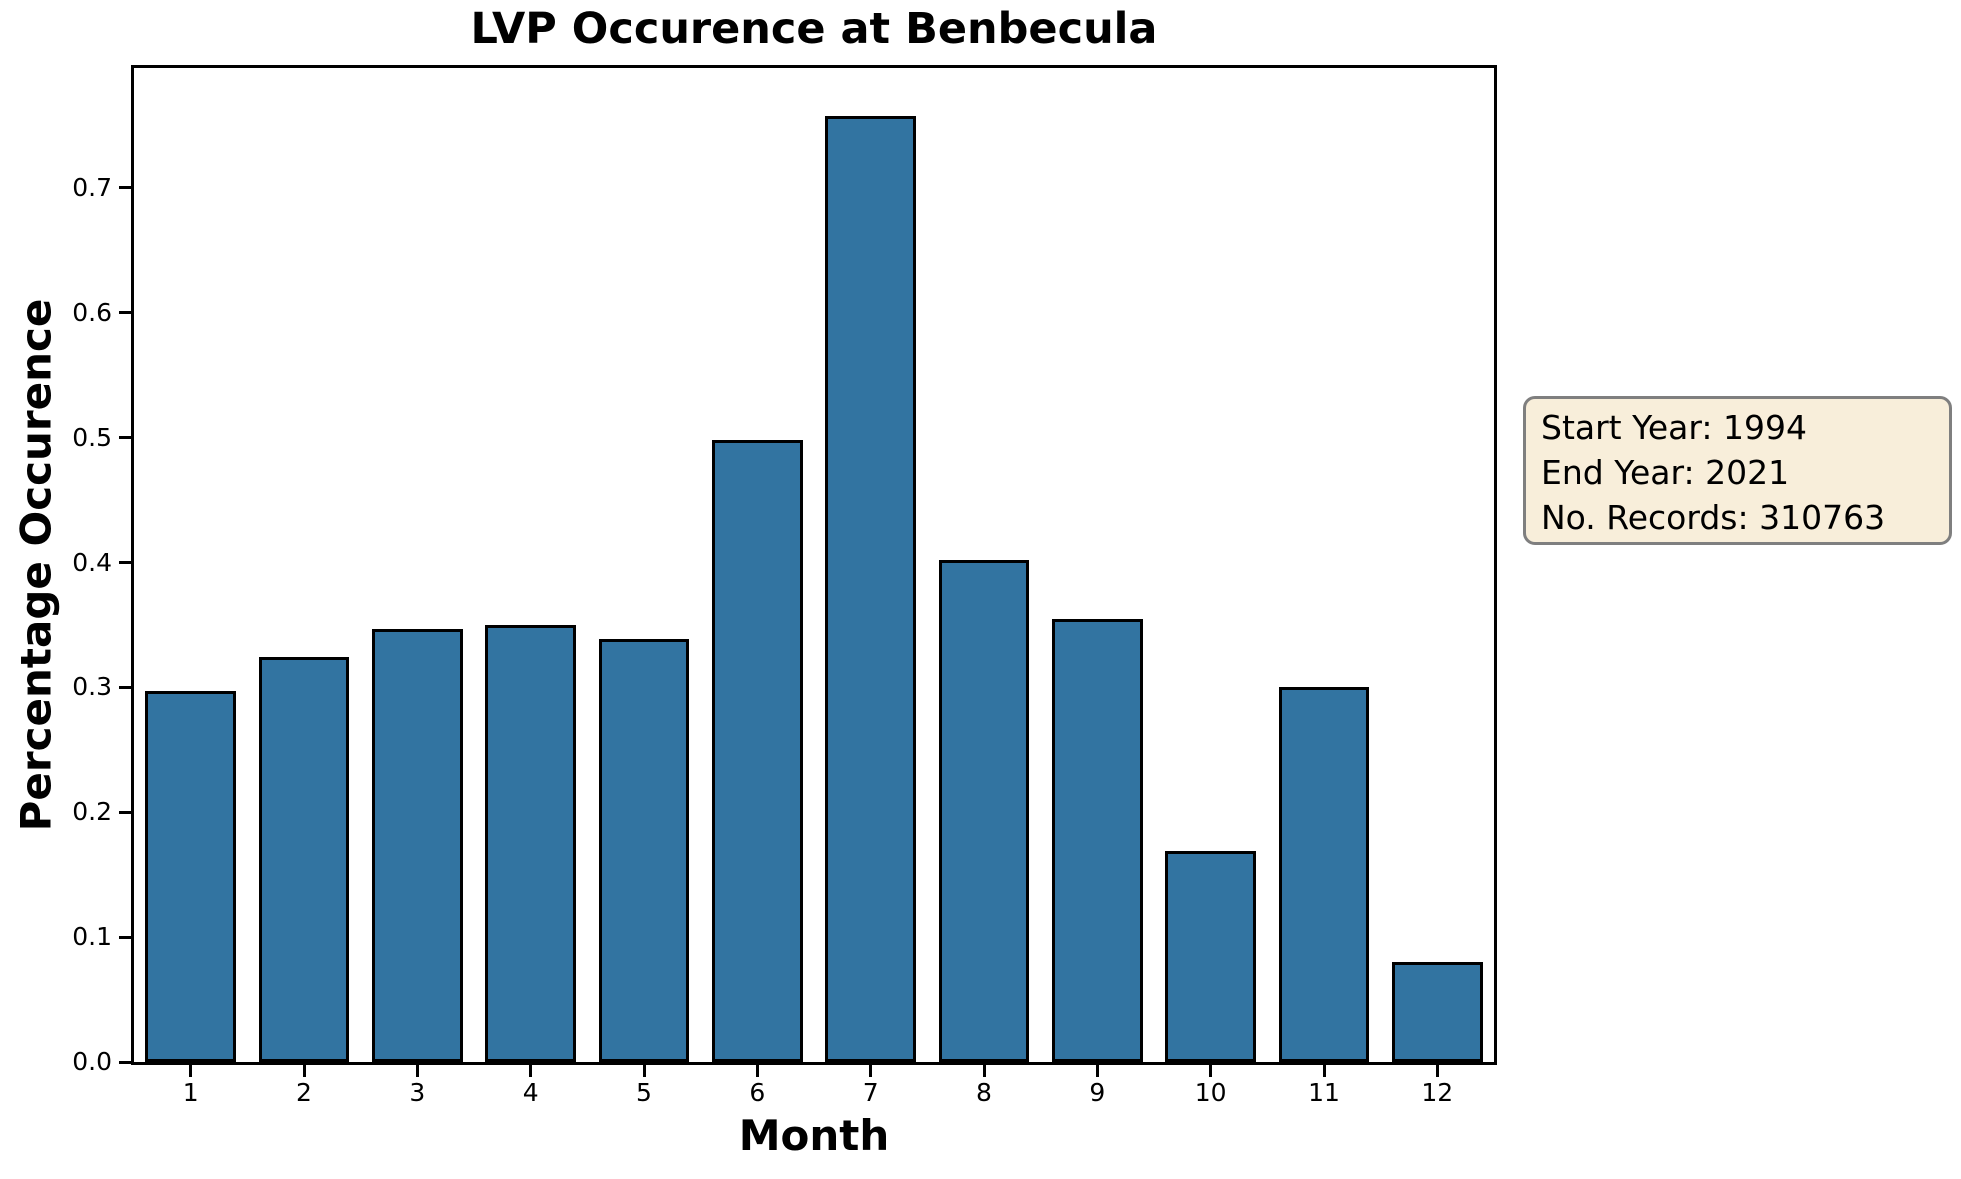 The width and height of the screenshot is (1961, 1179). What do you see at coordinates (92, 562) in the screenshot?
I see `y-tick-label: 0.4` at bounding box center [92, 562].